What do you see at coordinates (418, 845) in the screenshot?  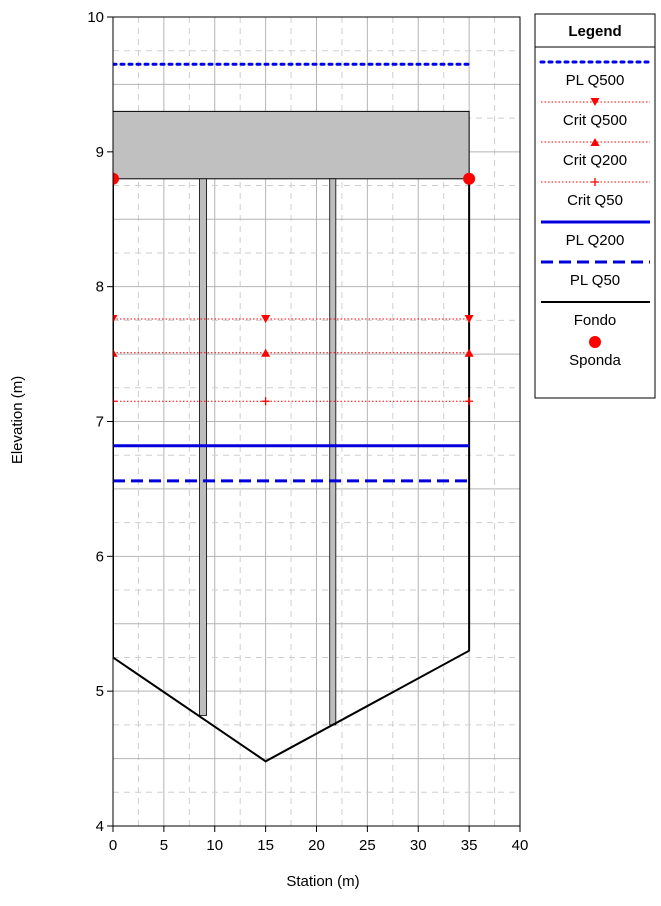 I see `x-tick-label: 30` at bounding box center [418, 845].